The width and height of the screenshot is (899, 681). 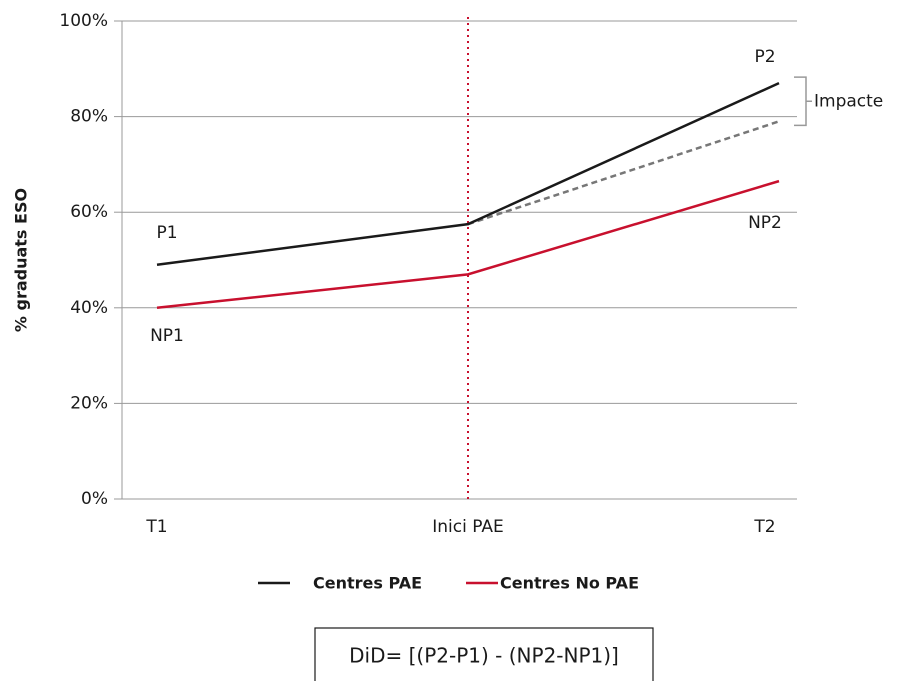 What do you see at coordinates (94, 499) in the screenshot?
I see `y-tick-label: 0%` at bounding box center [94, 499].